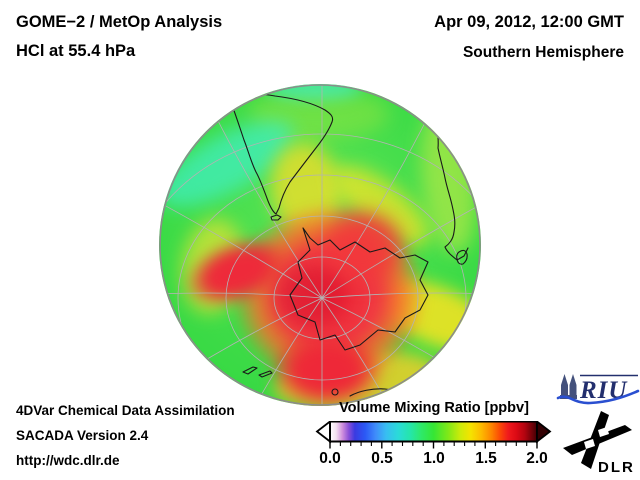 The image size is (640, 480). Describe the element at coordinates (486, 458) in the screenshot. I see `colorbar-tick-label: 1.5` at that location.